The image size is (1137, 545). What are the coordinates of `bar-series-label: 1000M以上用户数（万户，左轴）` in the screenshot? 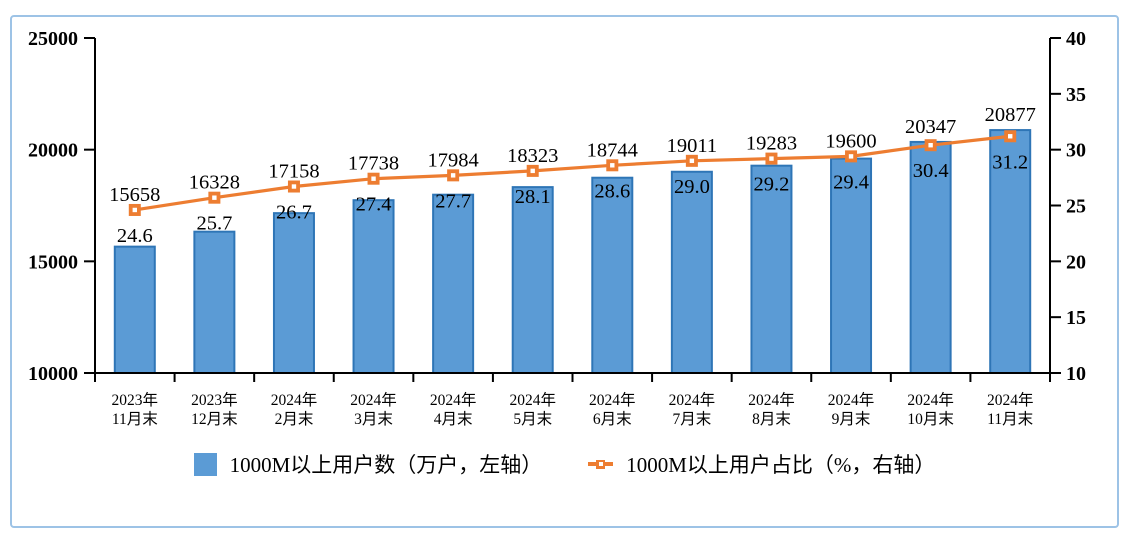 It's located at (386, 465).